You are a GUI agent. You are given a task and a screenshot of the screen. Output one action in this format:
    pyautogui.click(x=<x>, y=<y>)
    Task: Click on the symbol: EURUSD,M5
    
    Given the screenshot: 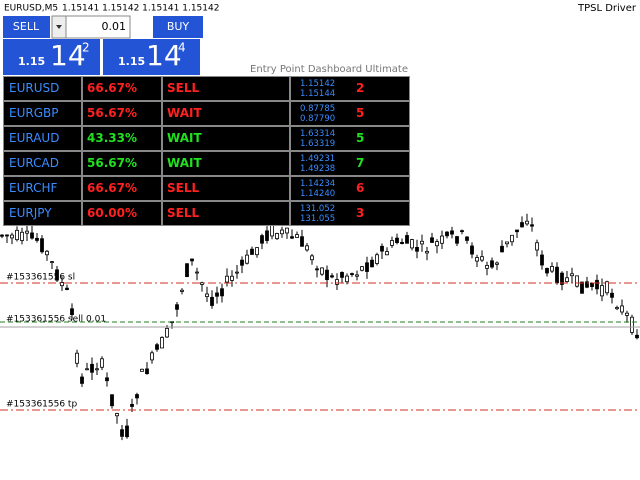 What is the action you would take?
    pyautogui.click(x=31, y=9)
    